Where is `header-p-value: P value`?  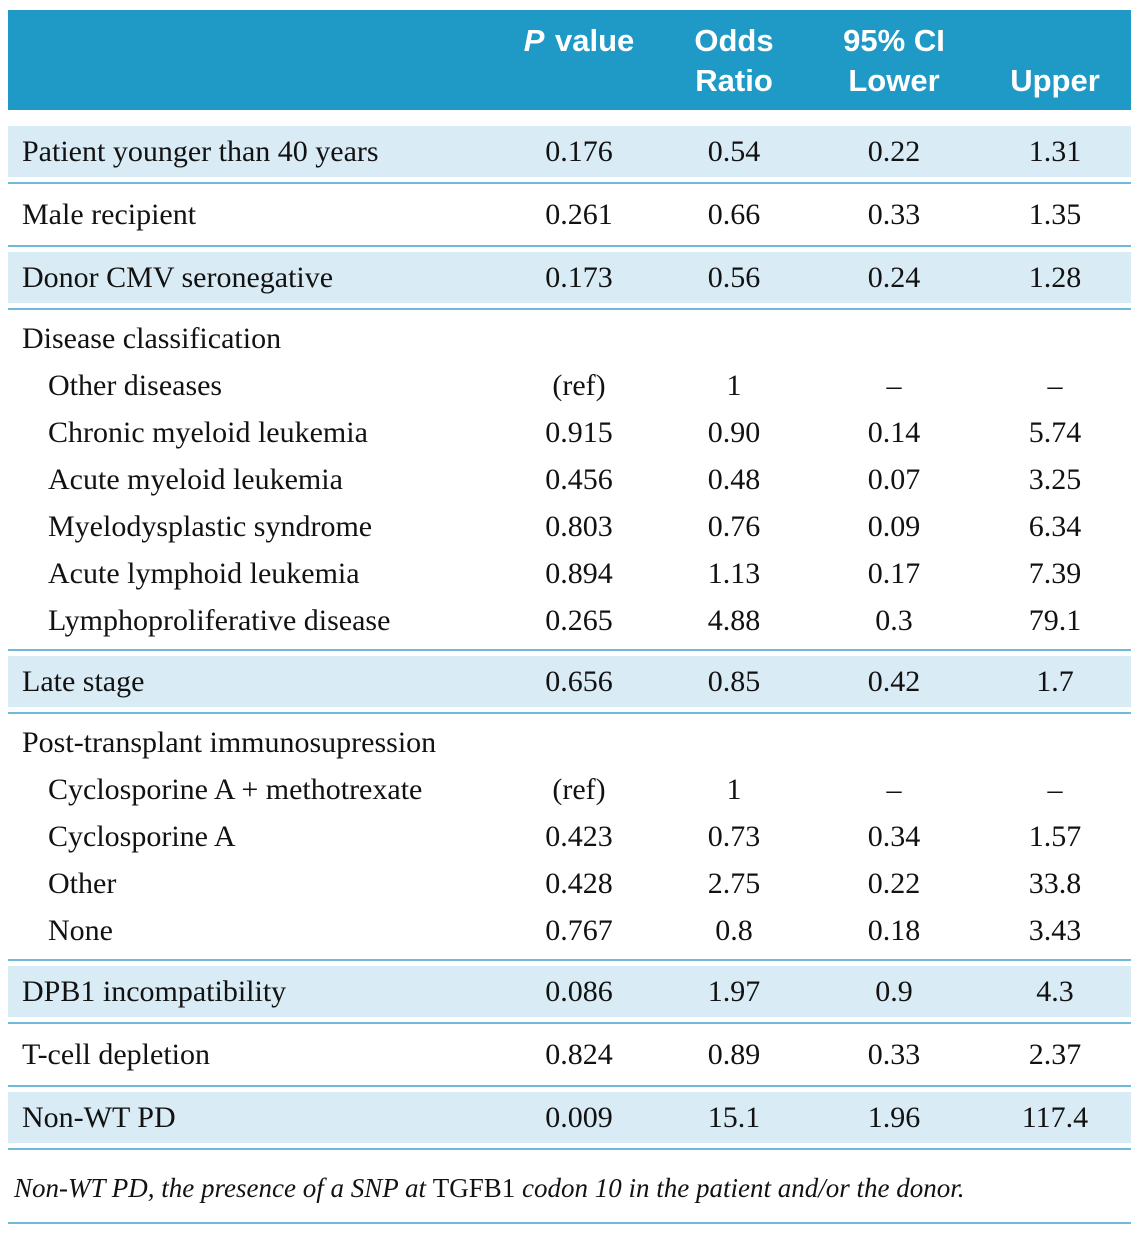
header-p-value: P value is located at coordinates (579, 65).